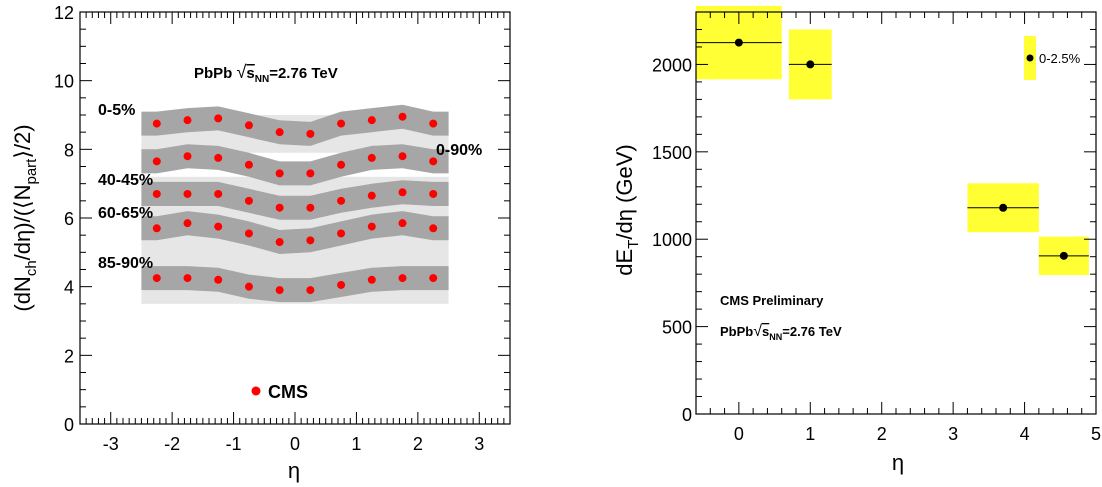  I want to click on x-tick-label: -1, so click(234, 444).